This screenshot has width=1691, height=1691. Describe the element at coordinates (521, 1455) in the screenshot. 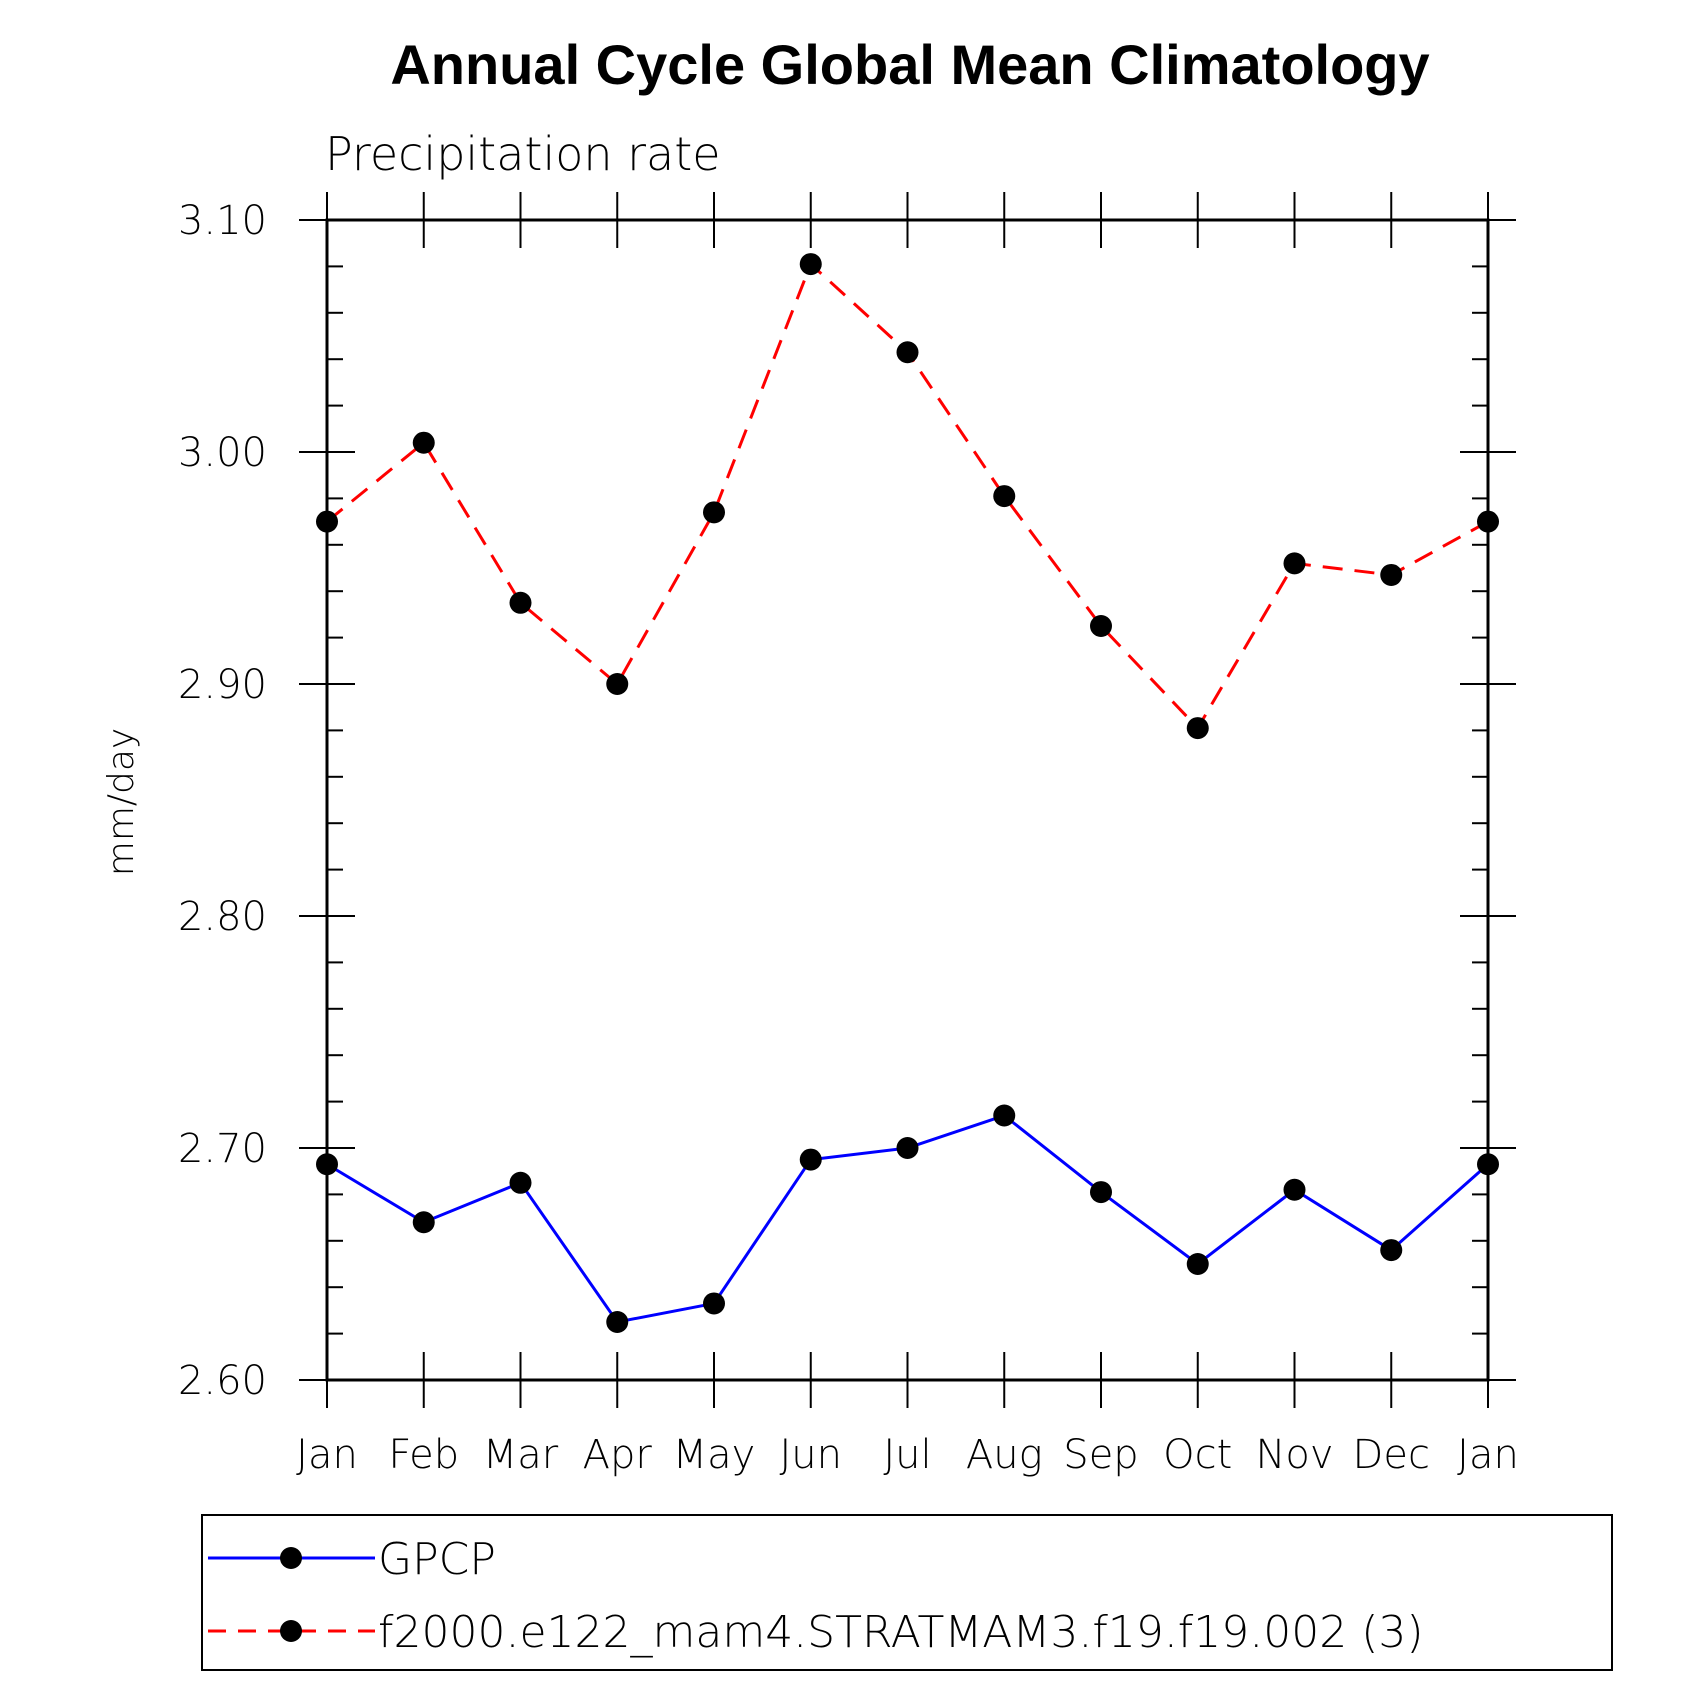

I see `x-tick-label: Mar` at that location.